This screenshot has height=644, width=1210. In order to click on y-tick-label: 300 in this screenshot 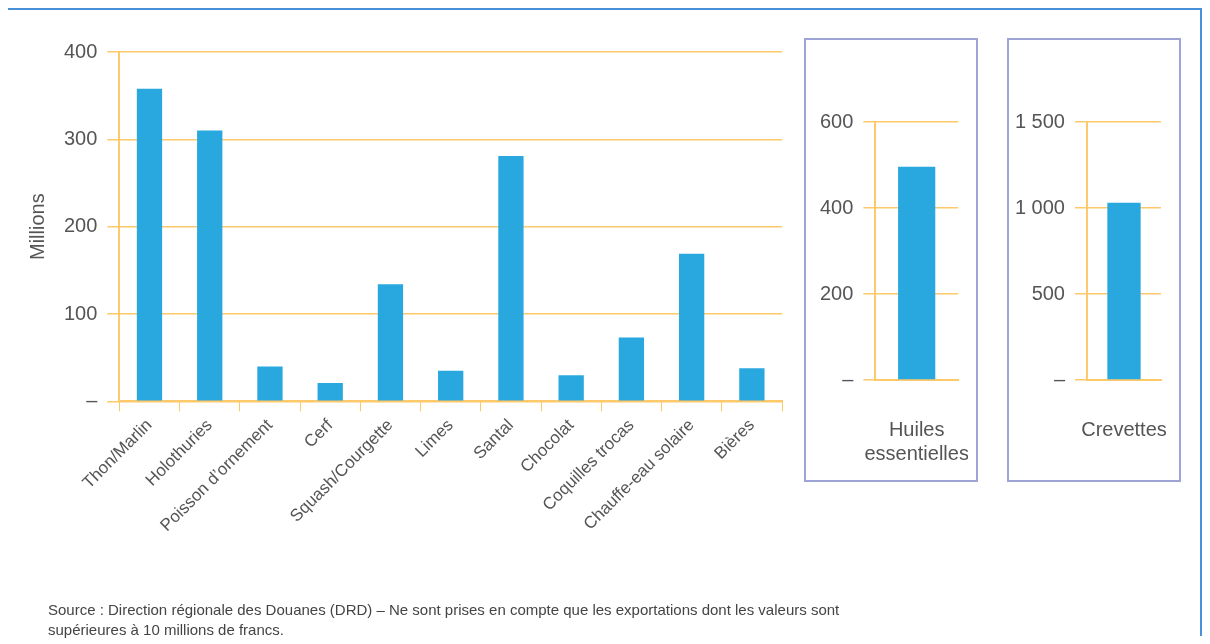, I will do `click(80, 137)`.